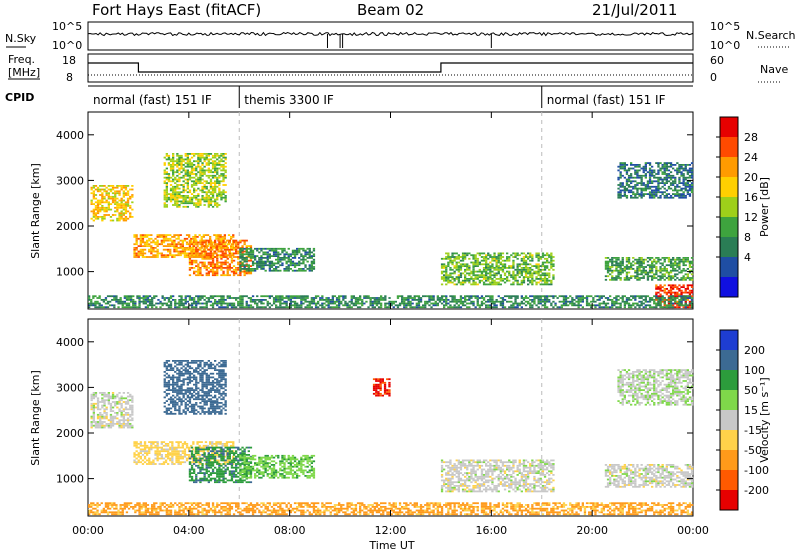 This screenshot has height=554, width=800. Describe the element at coordinates (70, 226) in the screenshot. I see `y-tick-label: 2000` at that location.